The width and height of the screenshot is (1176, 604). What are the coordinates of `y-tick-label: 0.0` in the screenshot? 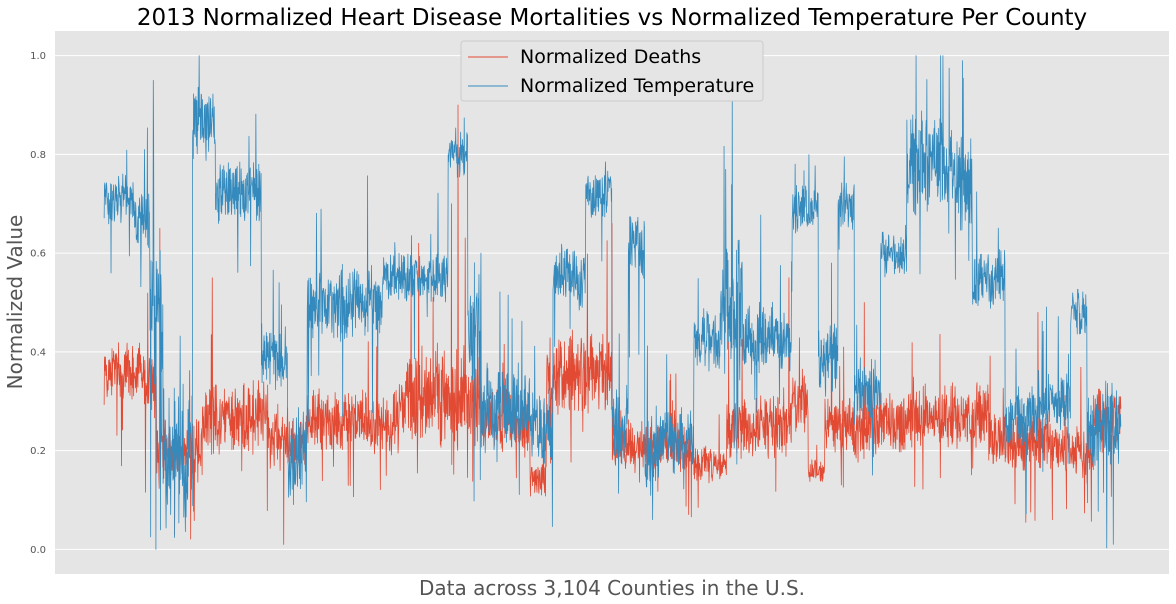 It's located at (38, 550).